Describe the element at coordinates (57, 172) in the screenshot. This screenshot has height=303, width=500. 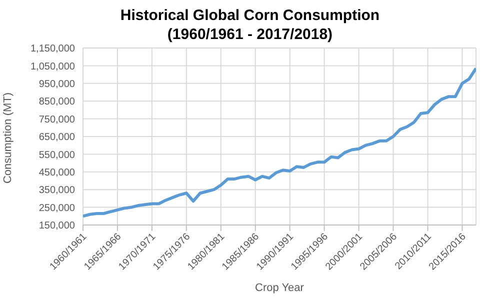
I see `y-tick-label: 450,000` at that location.